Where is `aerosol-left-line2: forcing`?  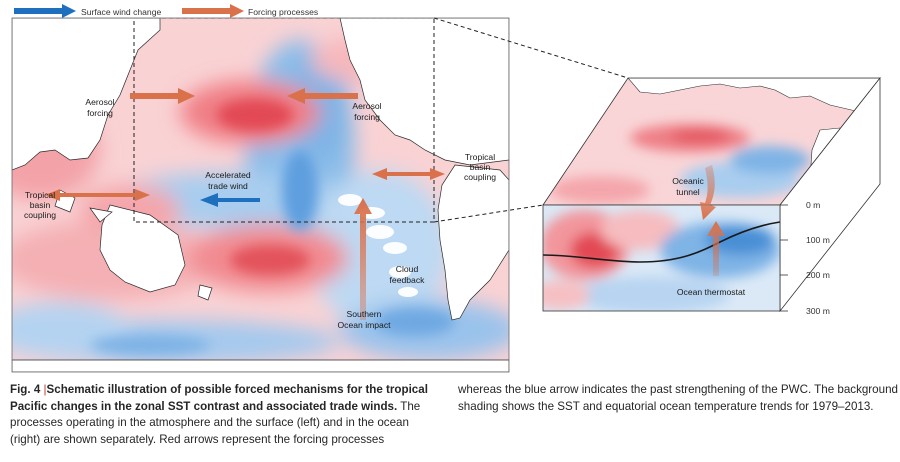
aerosol-left-line2: forcing is located at coordinates (100, 113).